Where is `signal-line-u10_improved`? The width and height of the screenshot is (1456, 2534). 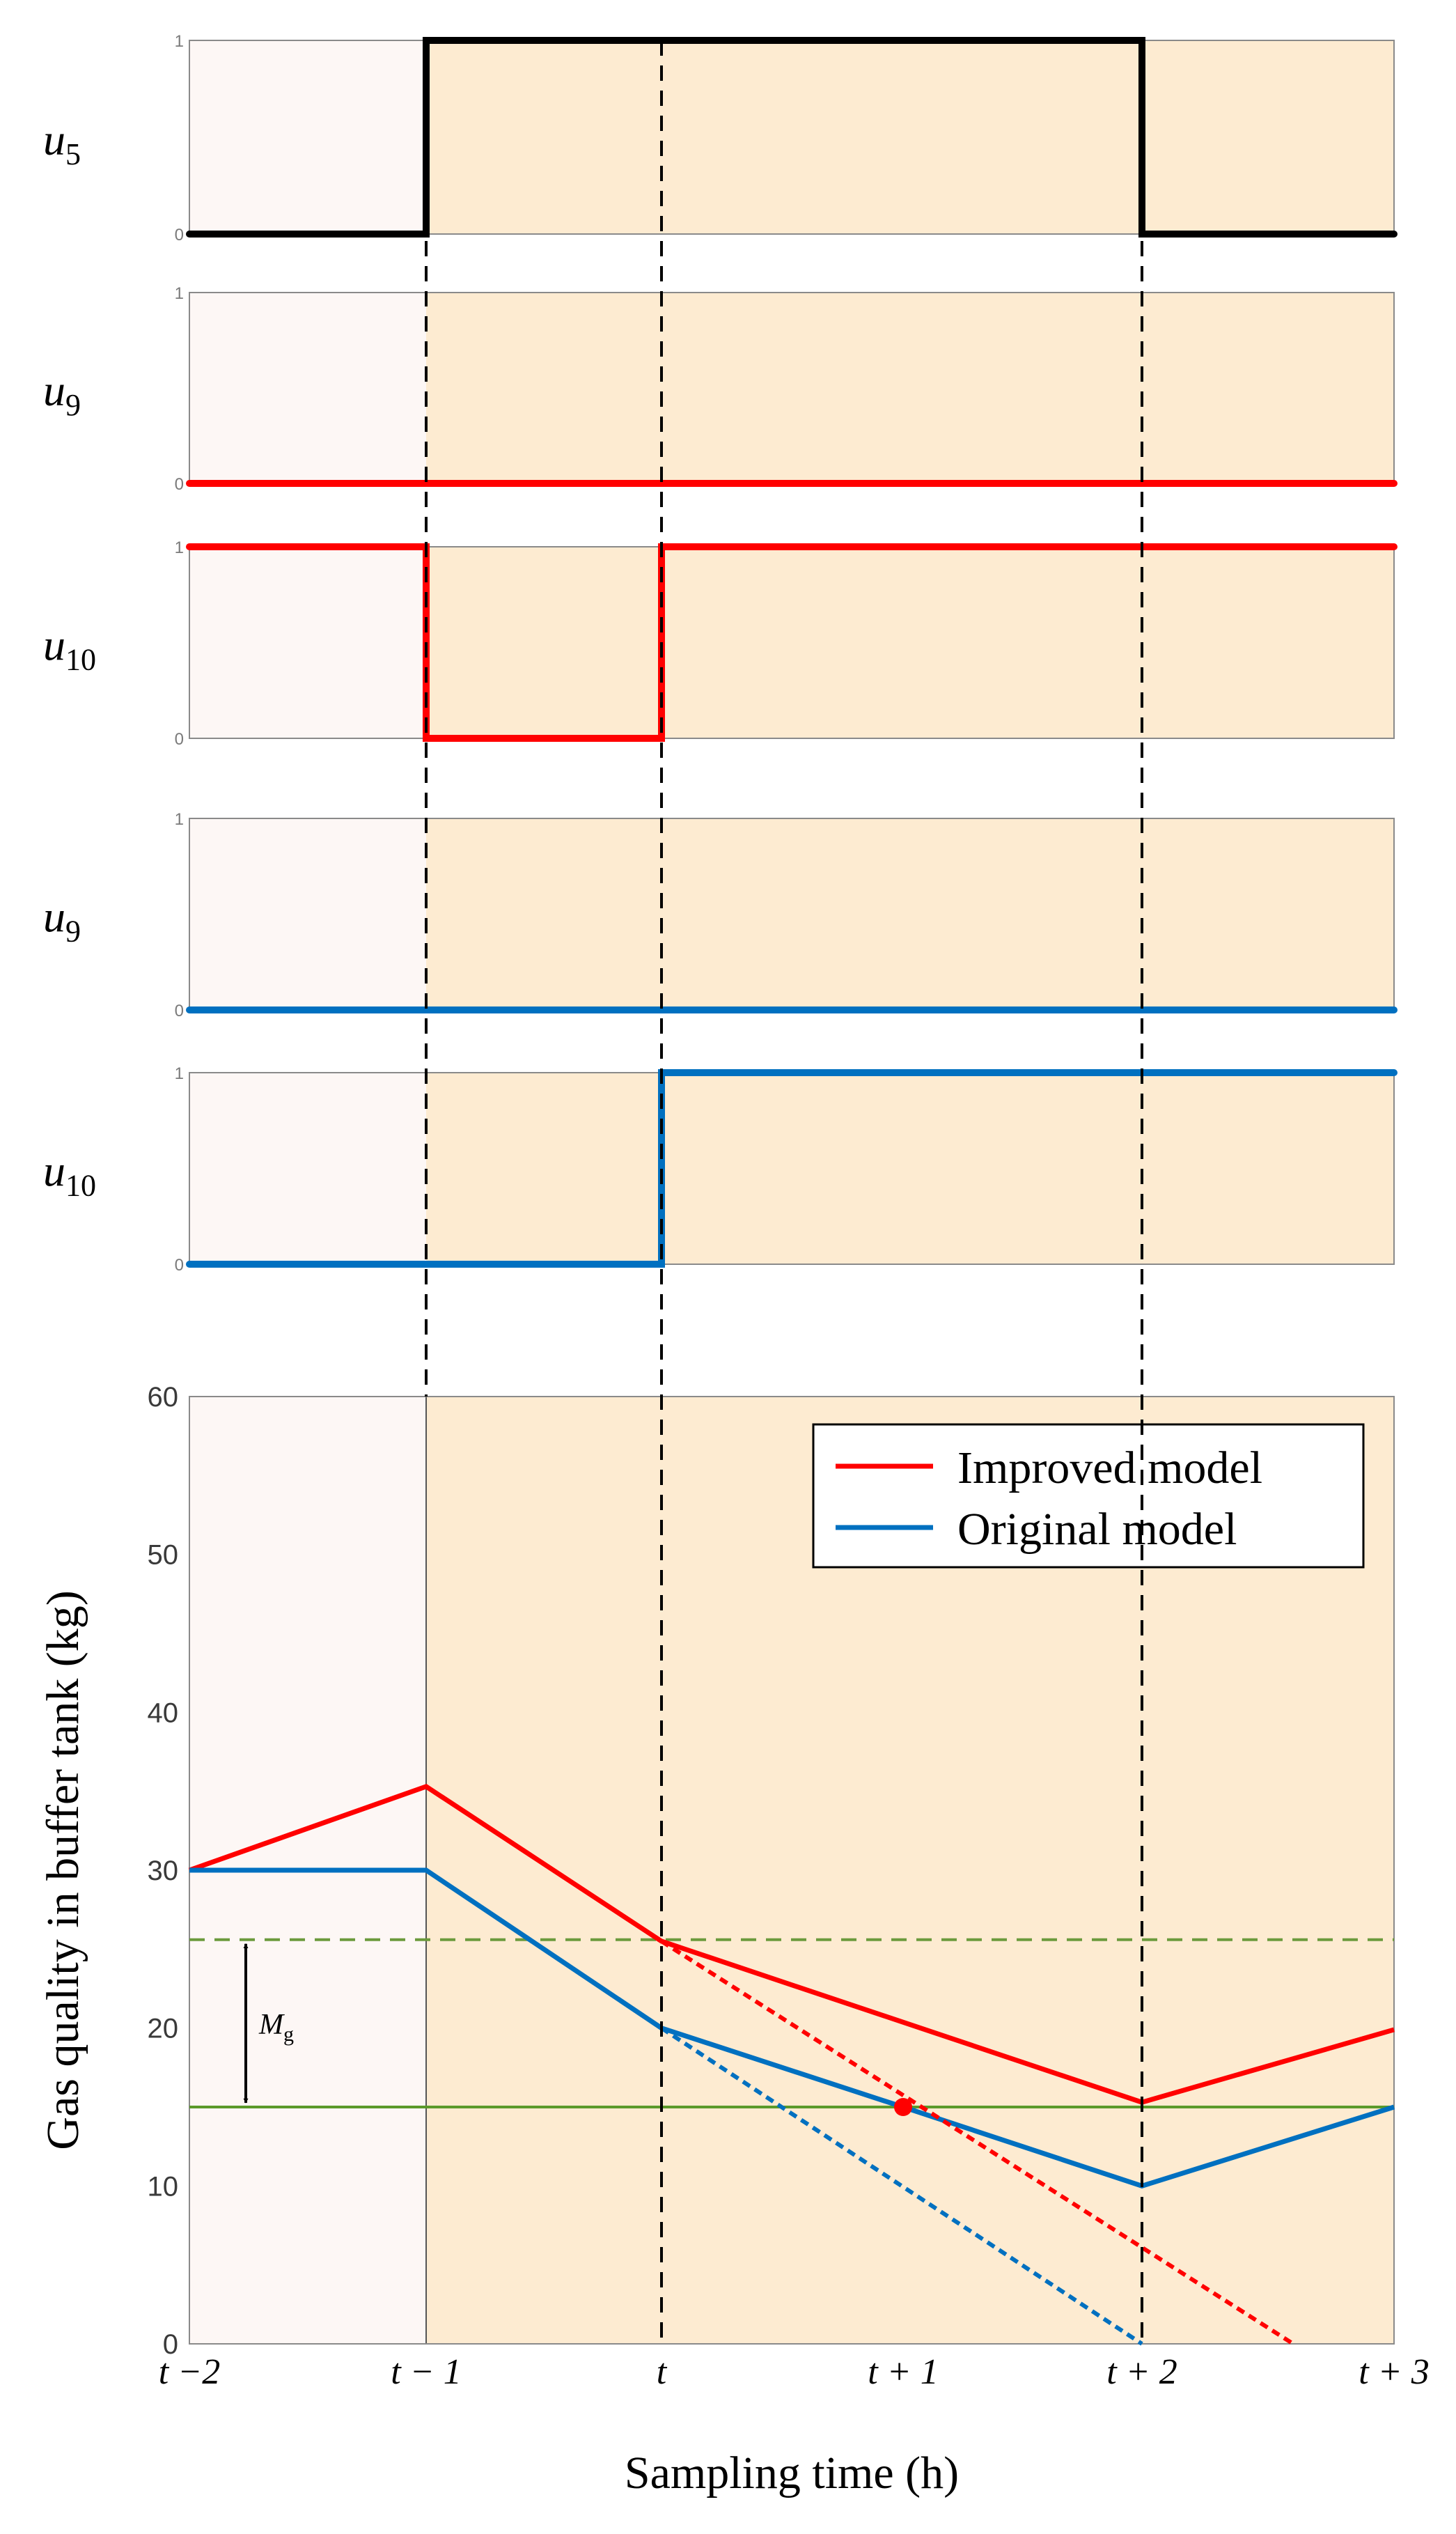
signal-line-u10_improved is located at coordinates (792, 642).